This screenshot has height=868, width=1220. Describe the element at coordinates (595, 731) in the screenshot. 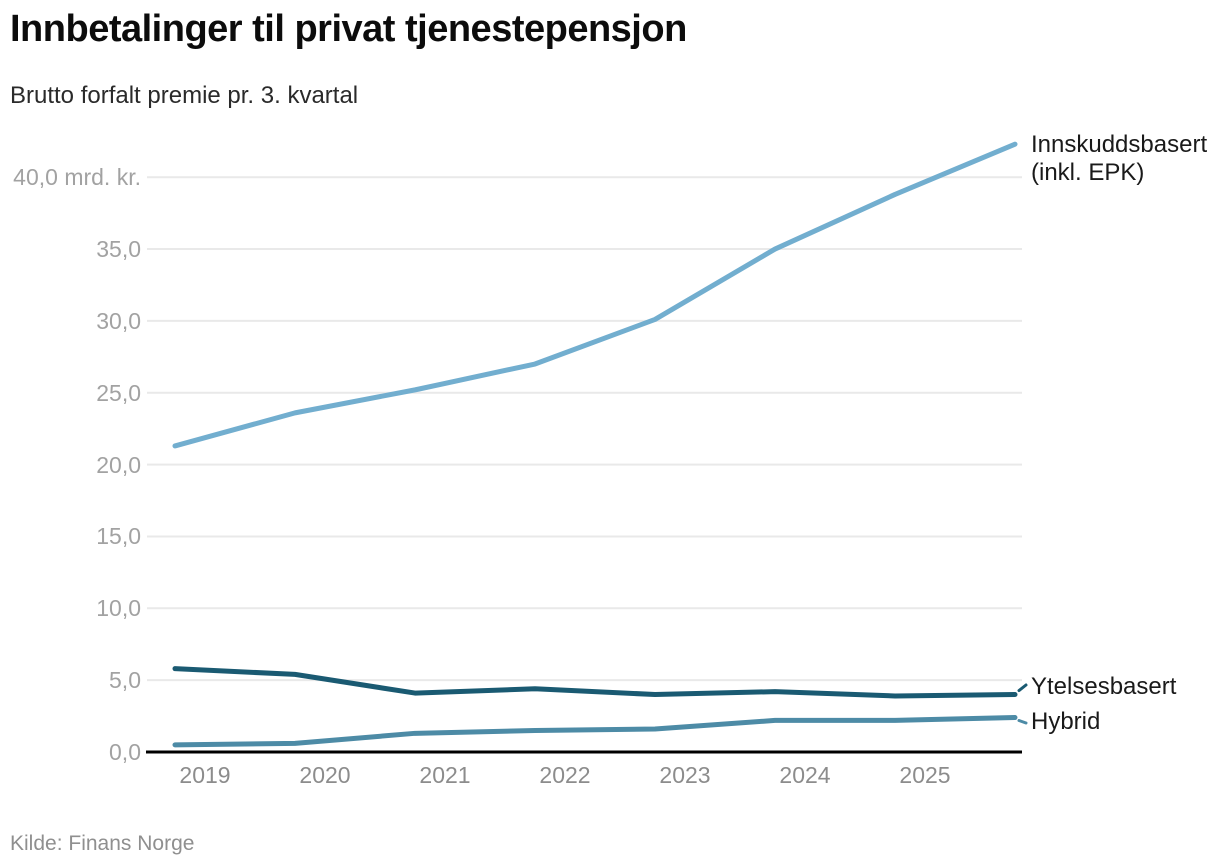

I see `series-line-hybrid` at that location.